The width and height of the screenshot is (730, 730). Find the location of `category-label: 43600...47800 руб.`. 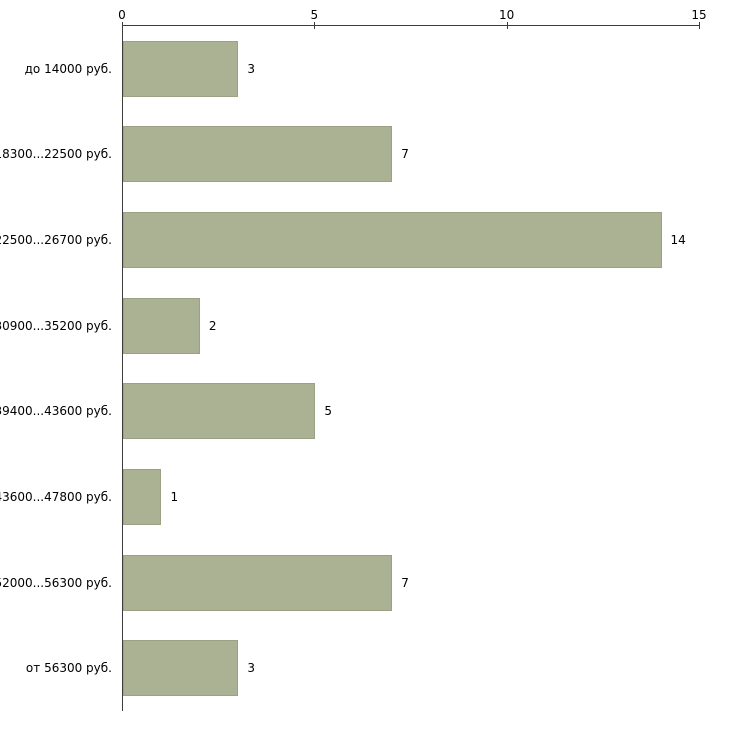

category-label: 43600...47800 руб. is located at coordinates (56, 496).